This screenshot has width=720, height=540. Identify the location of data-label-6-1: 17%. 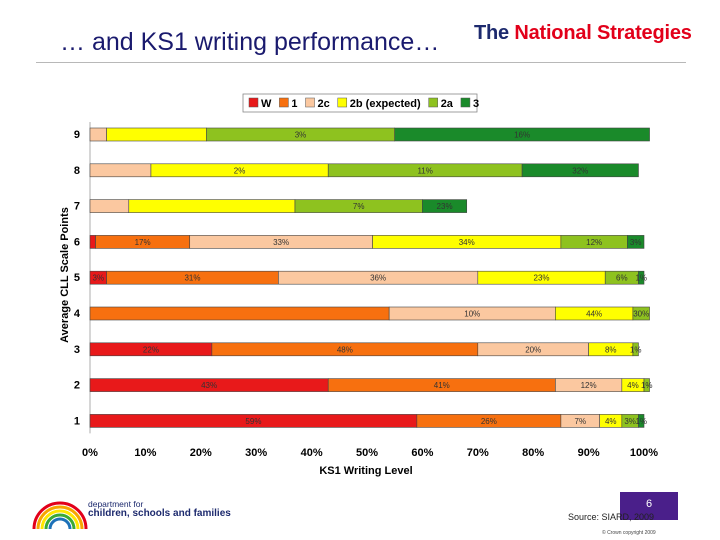
(143, 242).